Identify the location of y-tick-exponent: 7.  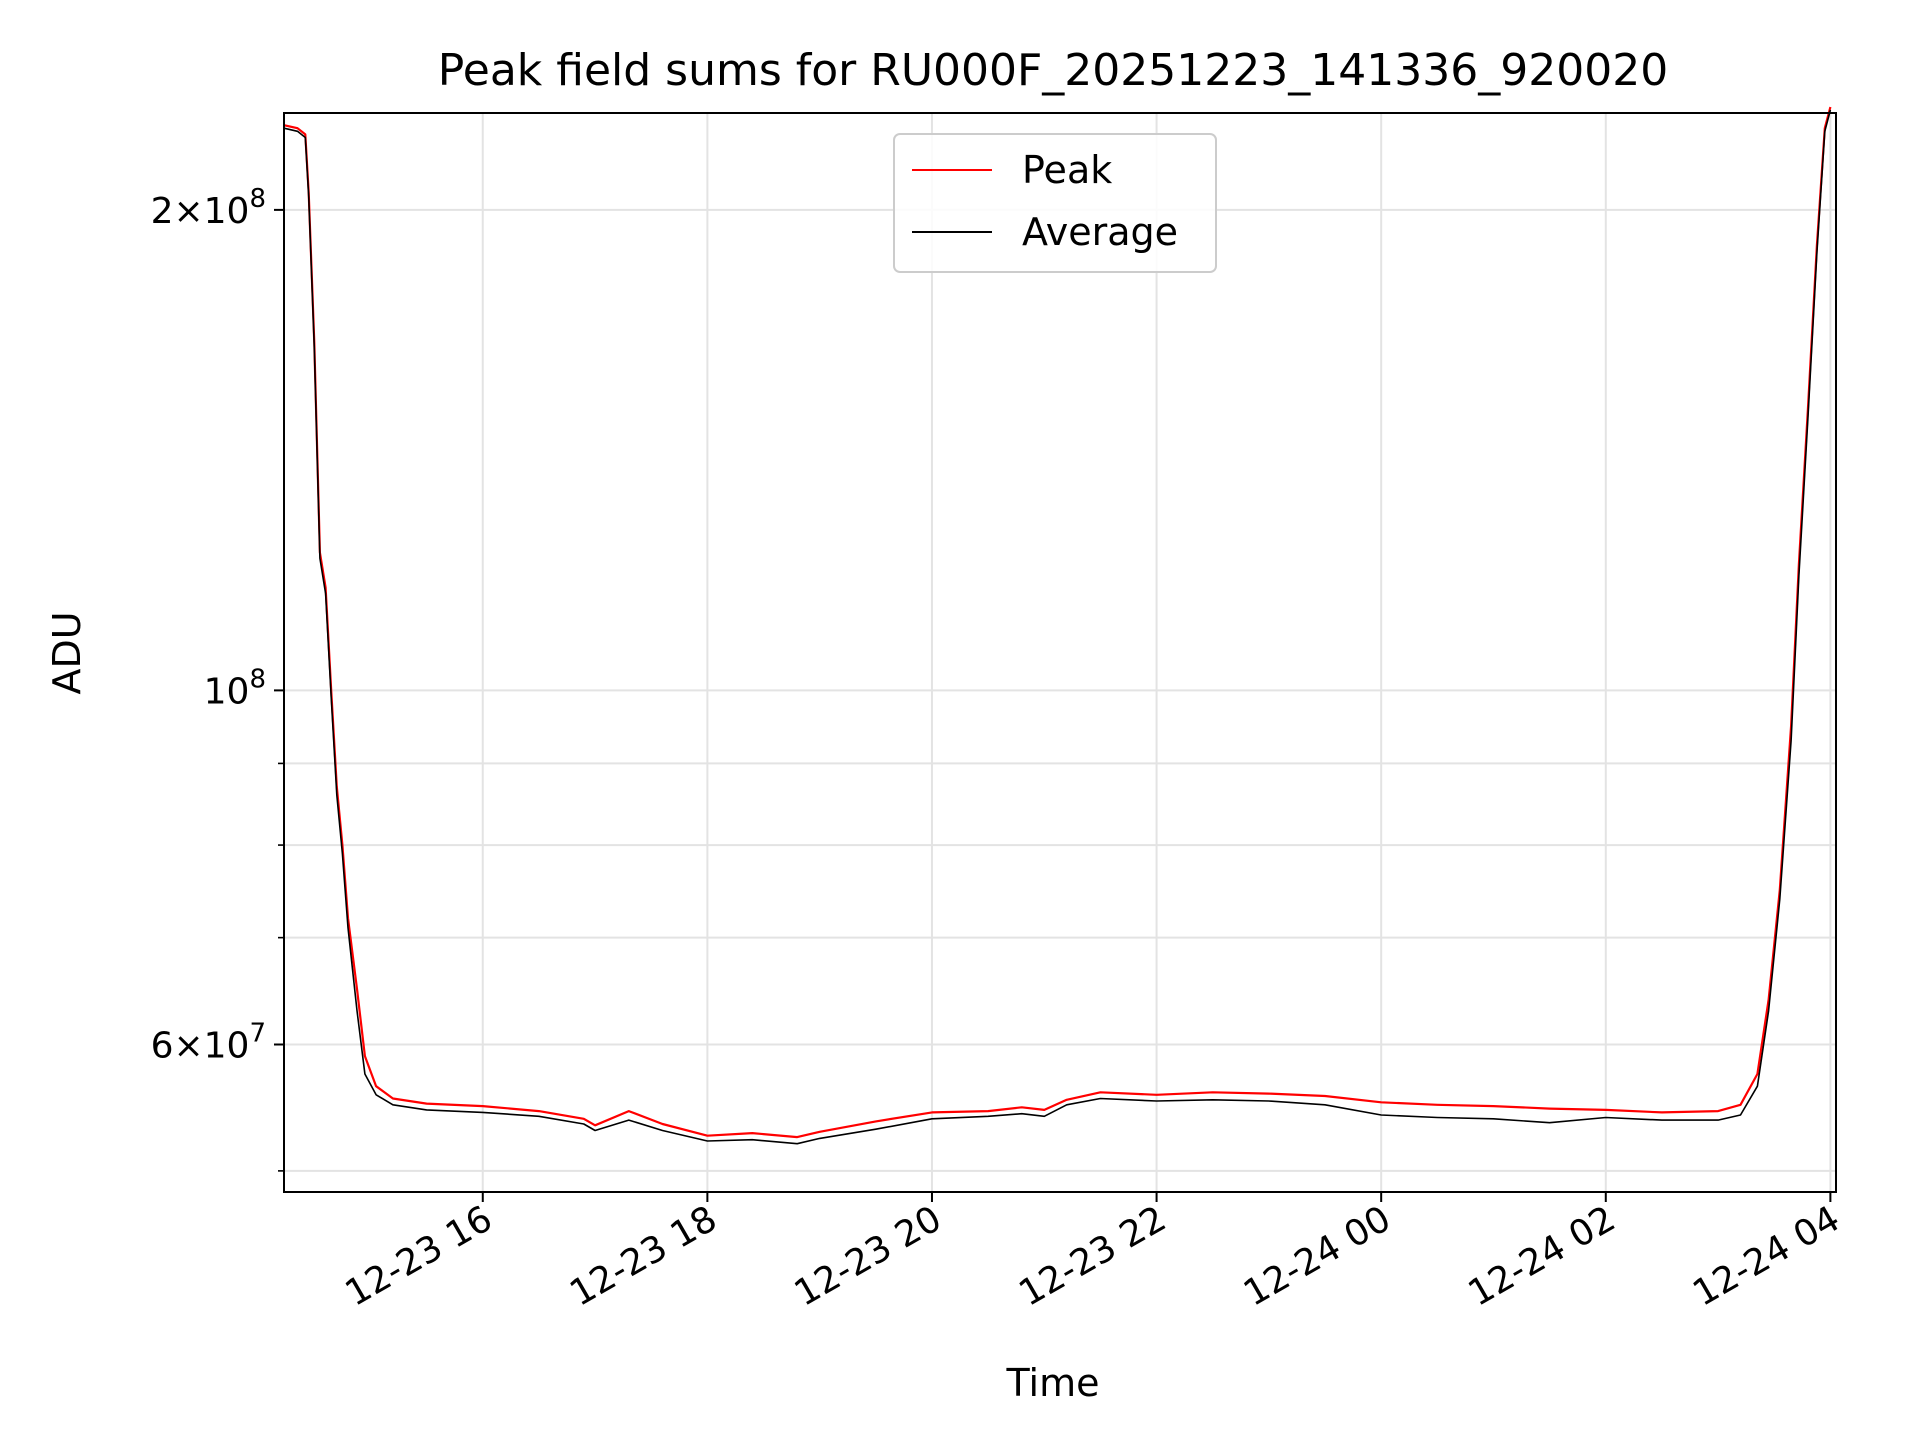
(257, 1033).